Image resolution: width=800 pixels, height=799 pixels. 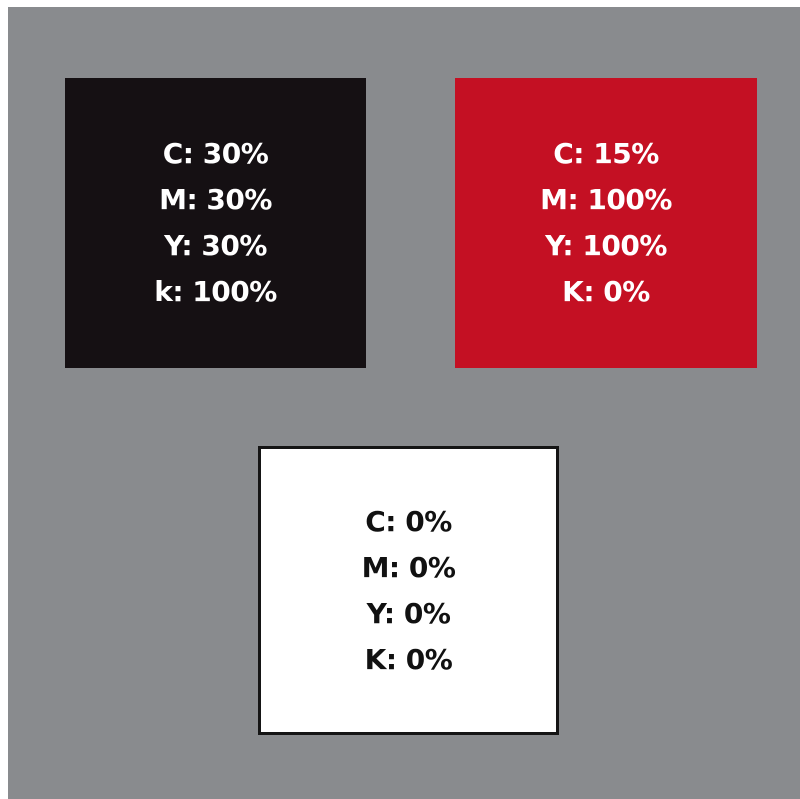 I want to click on swatch-key-value: k: 100%, so click(x=215, y=291).